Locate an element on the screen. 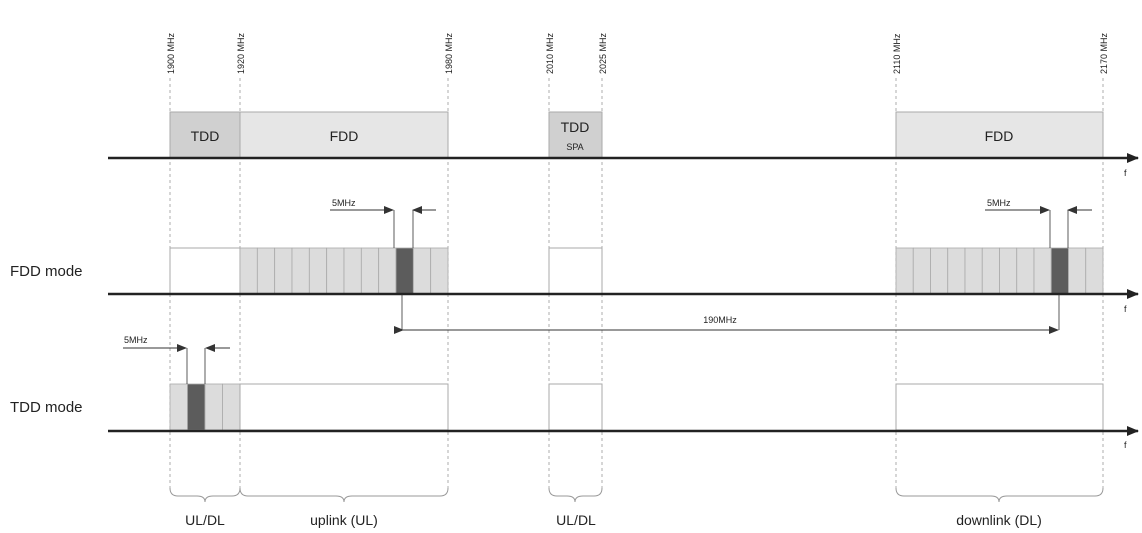  tdd-block is located at coordinates (205, 135).